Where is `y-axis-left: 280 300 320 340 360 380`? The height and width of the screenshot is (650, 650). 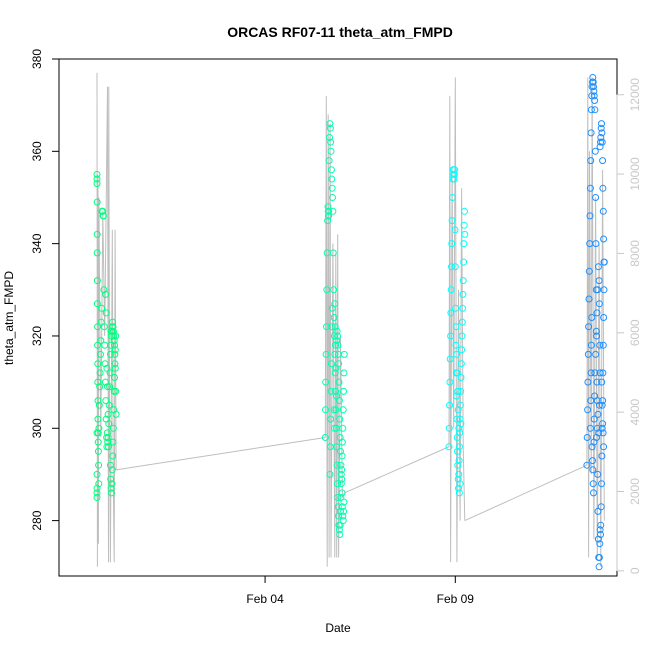
y-axis-left: 280 300 320 340 360 380 is located at coordinates (45, 290).